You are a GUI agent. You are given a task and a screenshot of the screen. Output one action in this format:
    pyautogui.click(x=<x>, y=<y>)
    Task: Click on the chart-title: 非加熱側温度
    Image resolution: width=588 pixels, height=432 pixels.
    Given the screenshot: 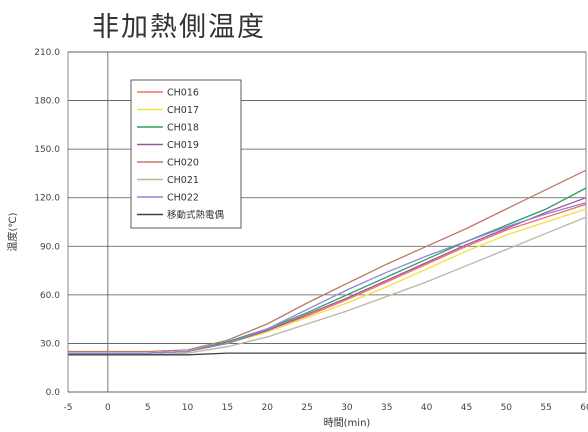 What is the action you would take?
    pyautogui.click(x=179, y=27)
    